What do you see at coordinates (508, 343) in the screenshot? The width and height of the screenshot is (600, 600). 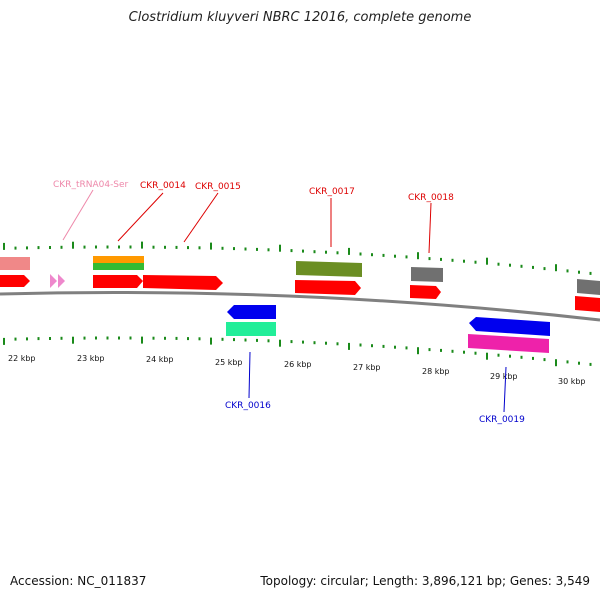 I see `feature-box-magenta` at bounding box center [508, 343].